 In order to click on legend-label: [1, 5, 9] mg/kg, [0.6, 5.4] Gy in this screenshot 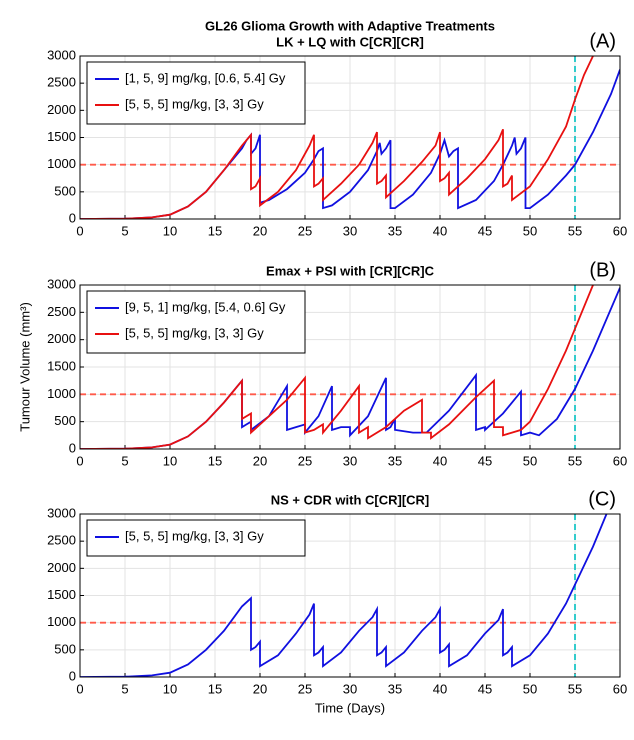, I will do `click(205, 77)`.